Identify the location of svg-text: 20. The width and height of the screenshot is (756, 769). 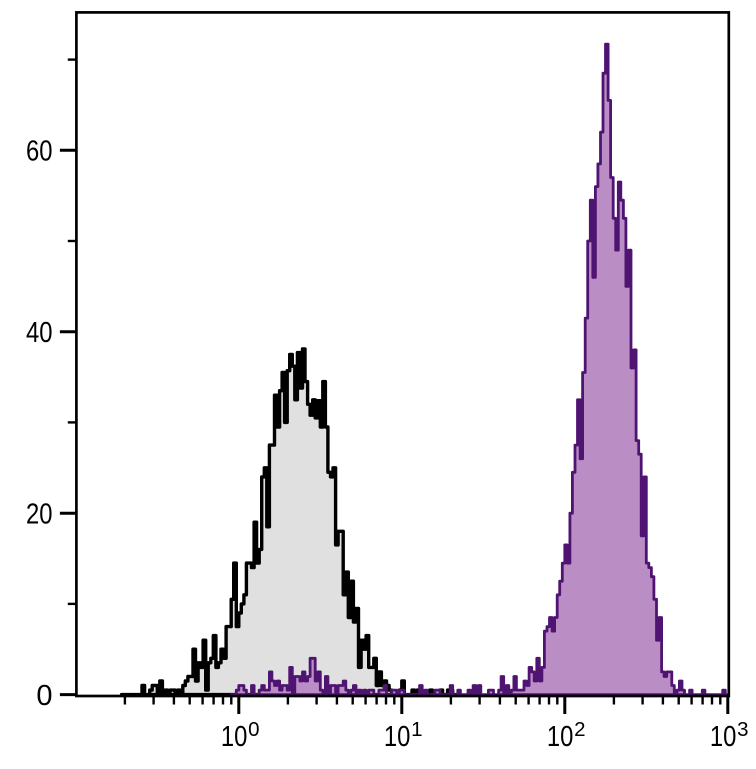
(39, 515).